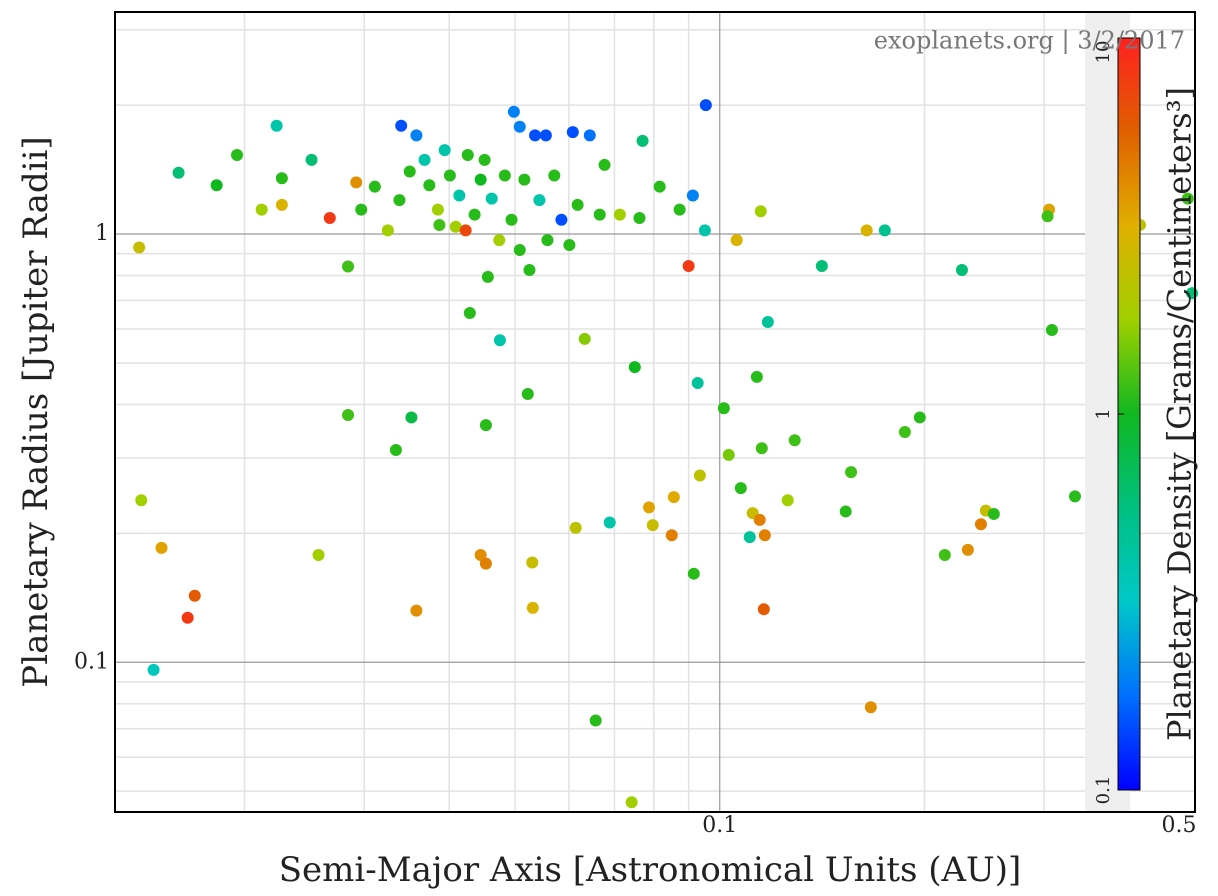  I want to click on x-tick-label: 0.1, so click(719, 825).